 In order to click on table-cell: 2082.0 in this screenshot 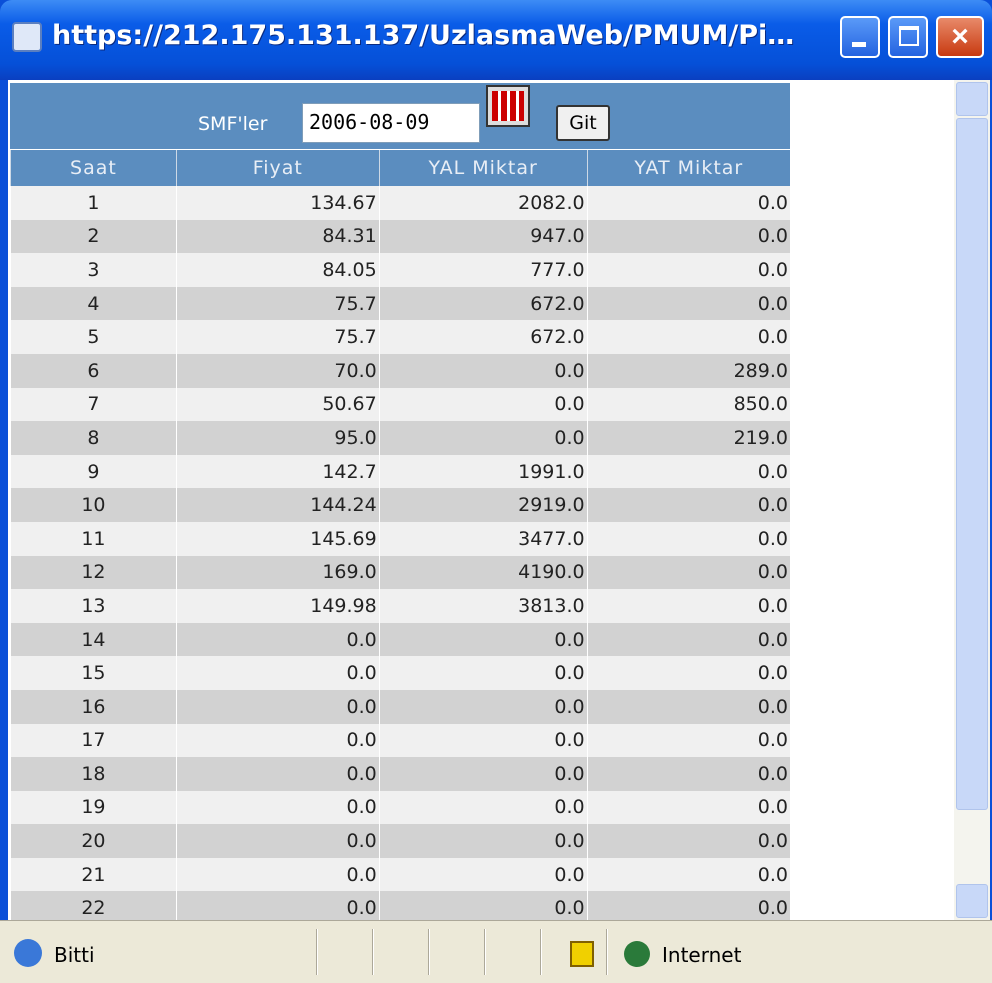, I will do `click(483, 203)`.